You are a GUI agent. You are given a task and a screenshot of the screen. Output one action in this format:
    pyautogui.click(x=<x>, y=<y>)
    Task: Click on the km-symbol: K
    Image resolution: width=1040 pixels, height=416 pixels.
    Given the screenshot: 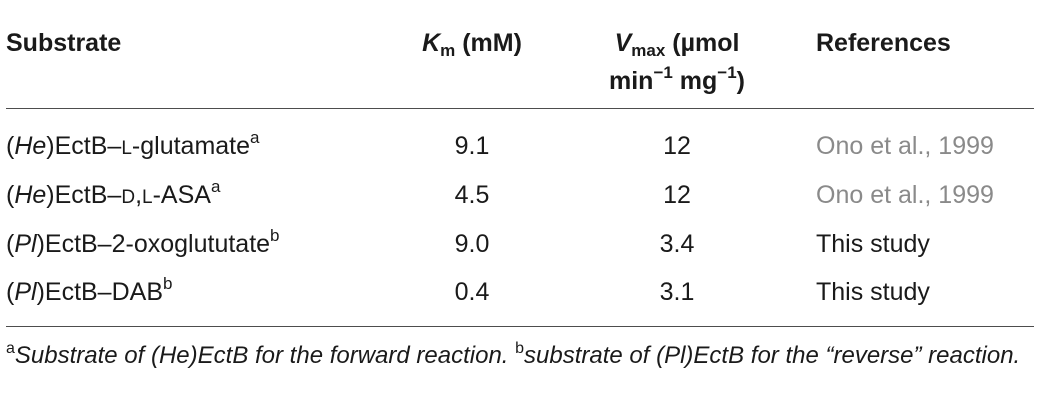 What is the action you would take?
    pyautogui.click(x=431, y=43)
    